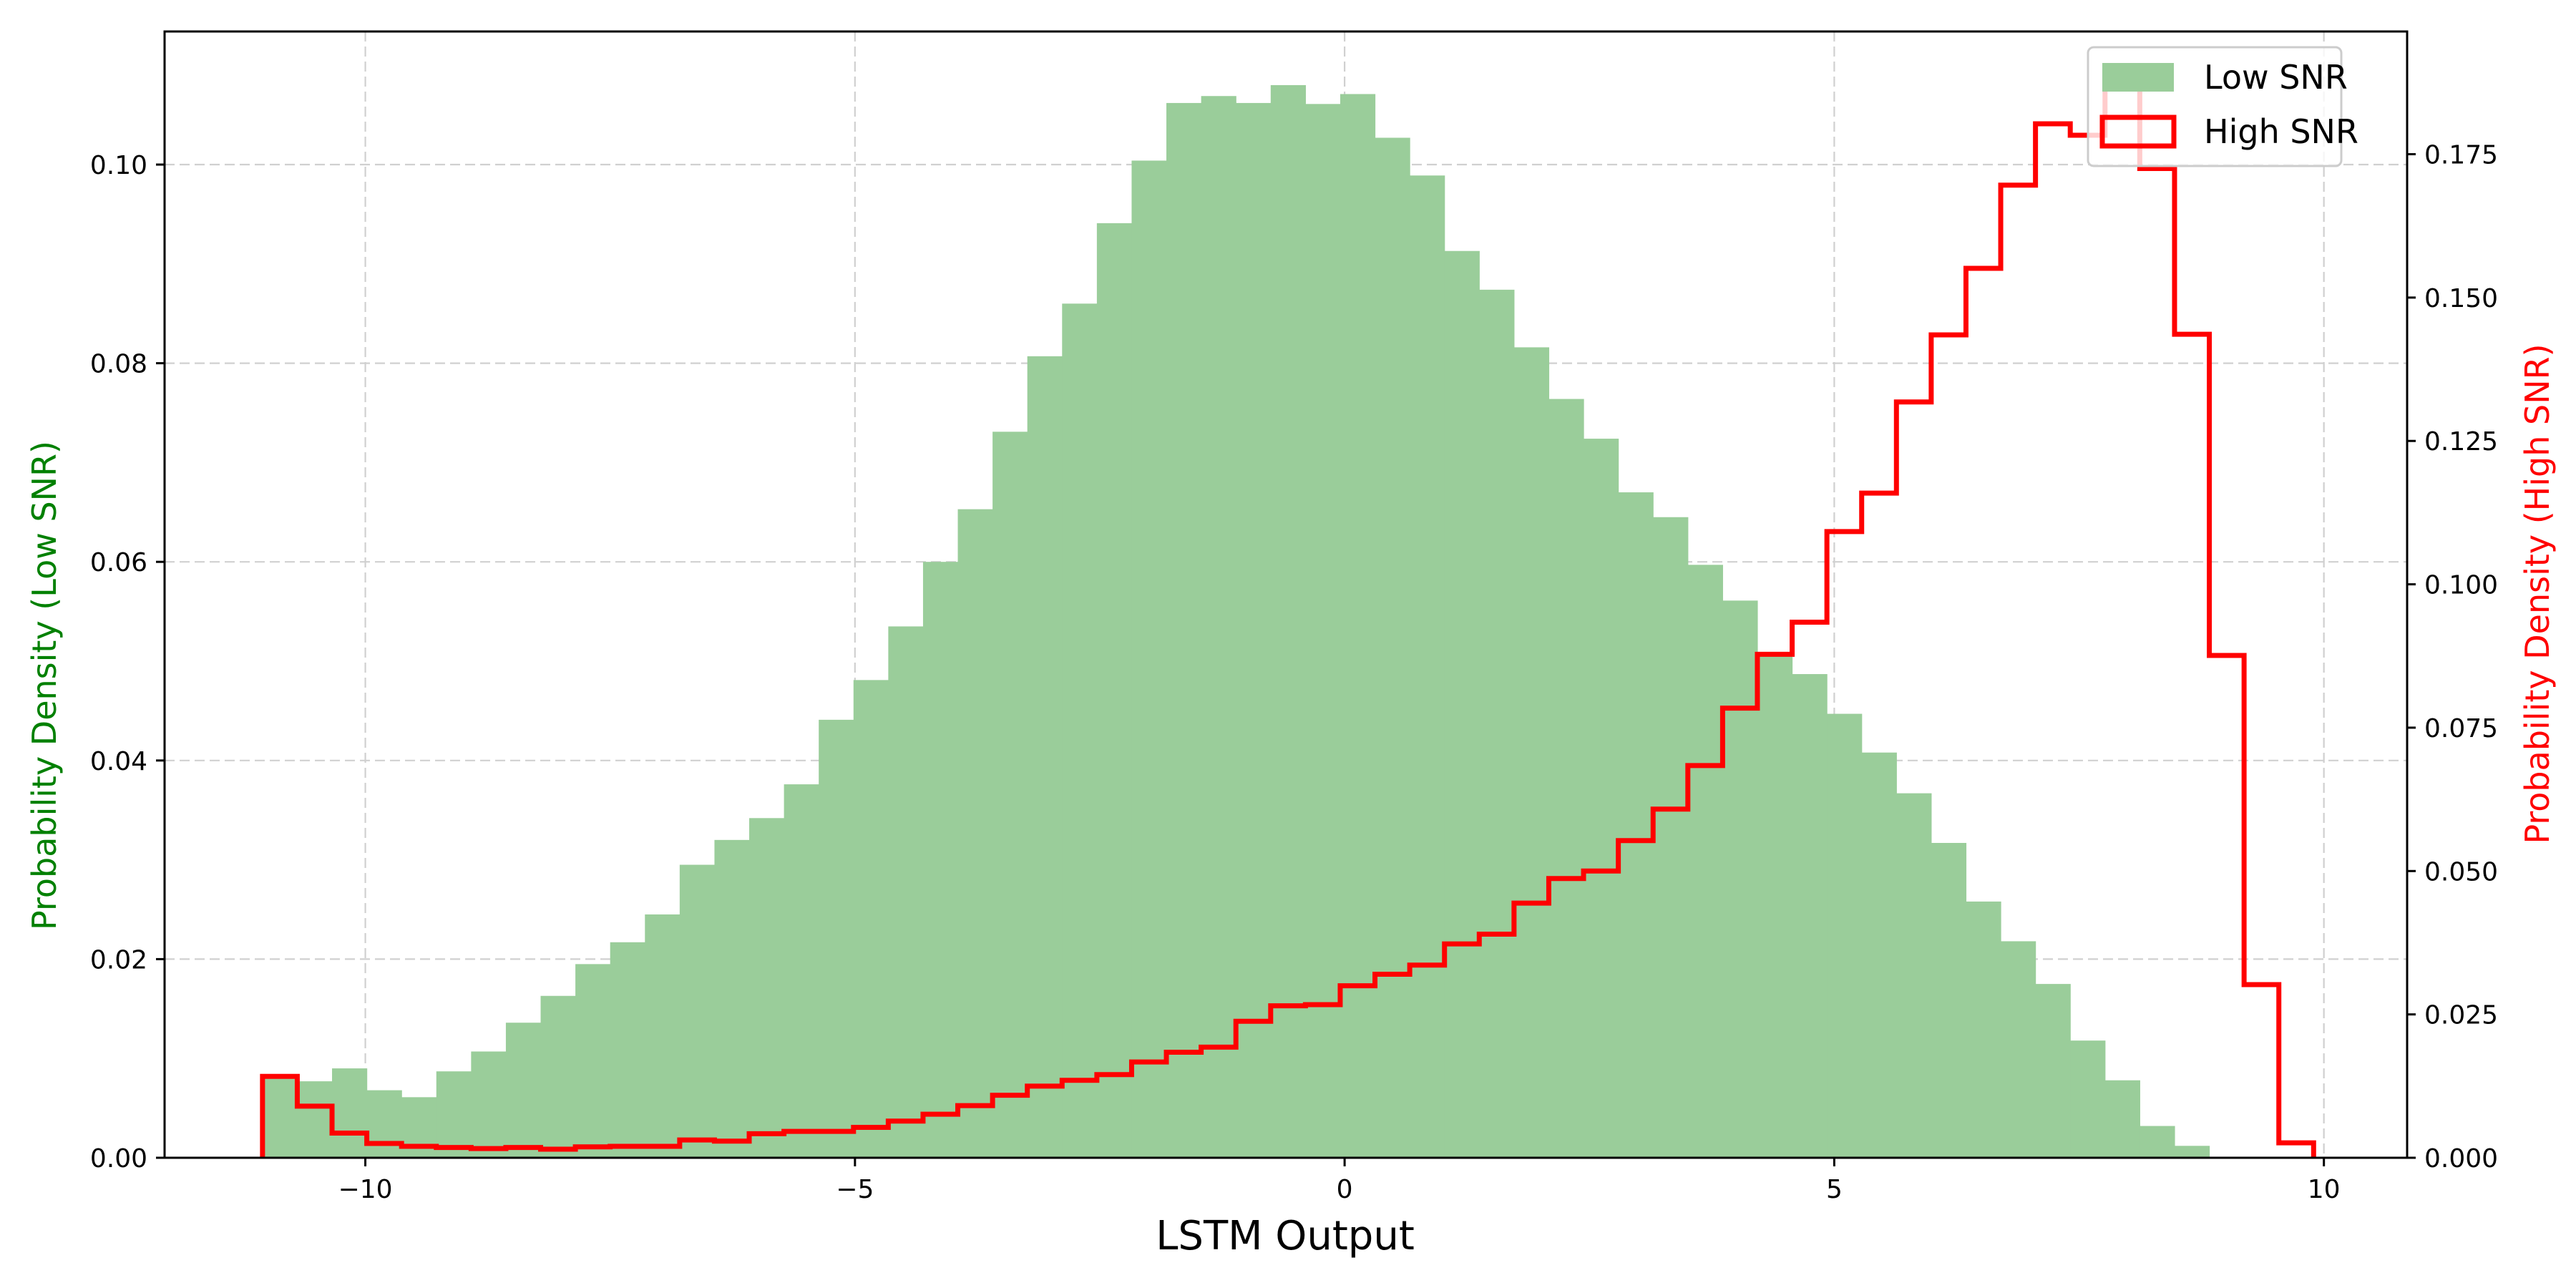 This screenshot has width=2576, height=1288. I want to click on x-axis-title: LSTM Output, so click(1285, 1236).